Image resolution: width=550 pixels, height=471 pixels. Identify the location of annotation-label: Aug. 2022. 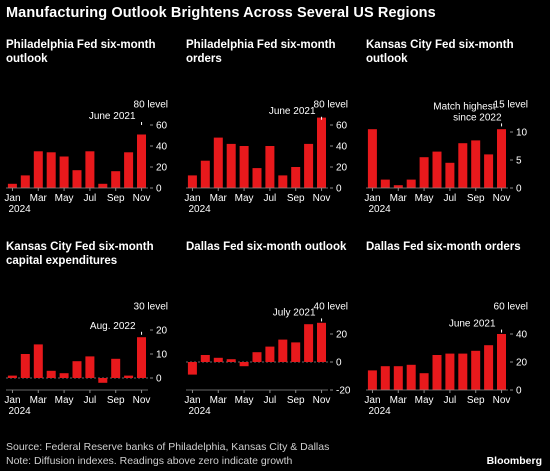
(113, 326).